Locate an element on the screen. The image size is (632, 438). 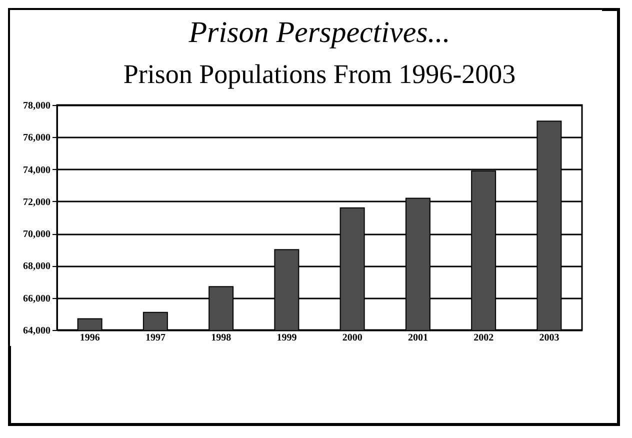
x-tick-label: 2002 is located at coordinates (484, 338).